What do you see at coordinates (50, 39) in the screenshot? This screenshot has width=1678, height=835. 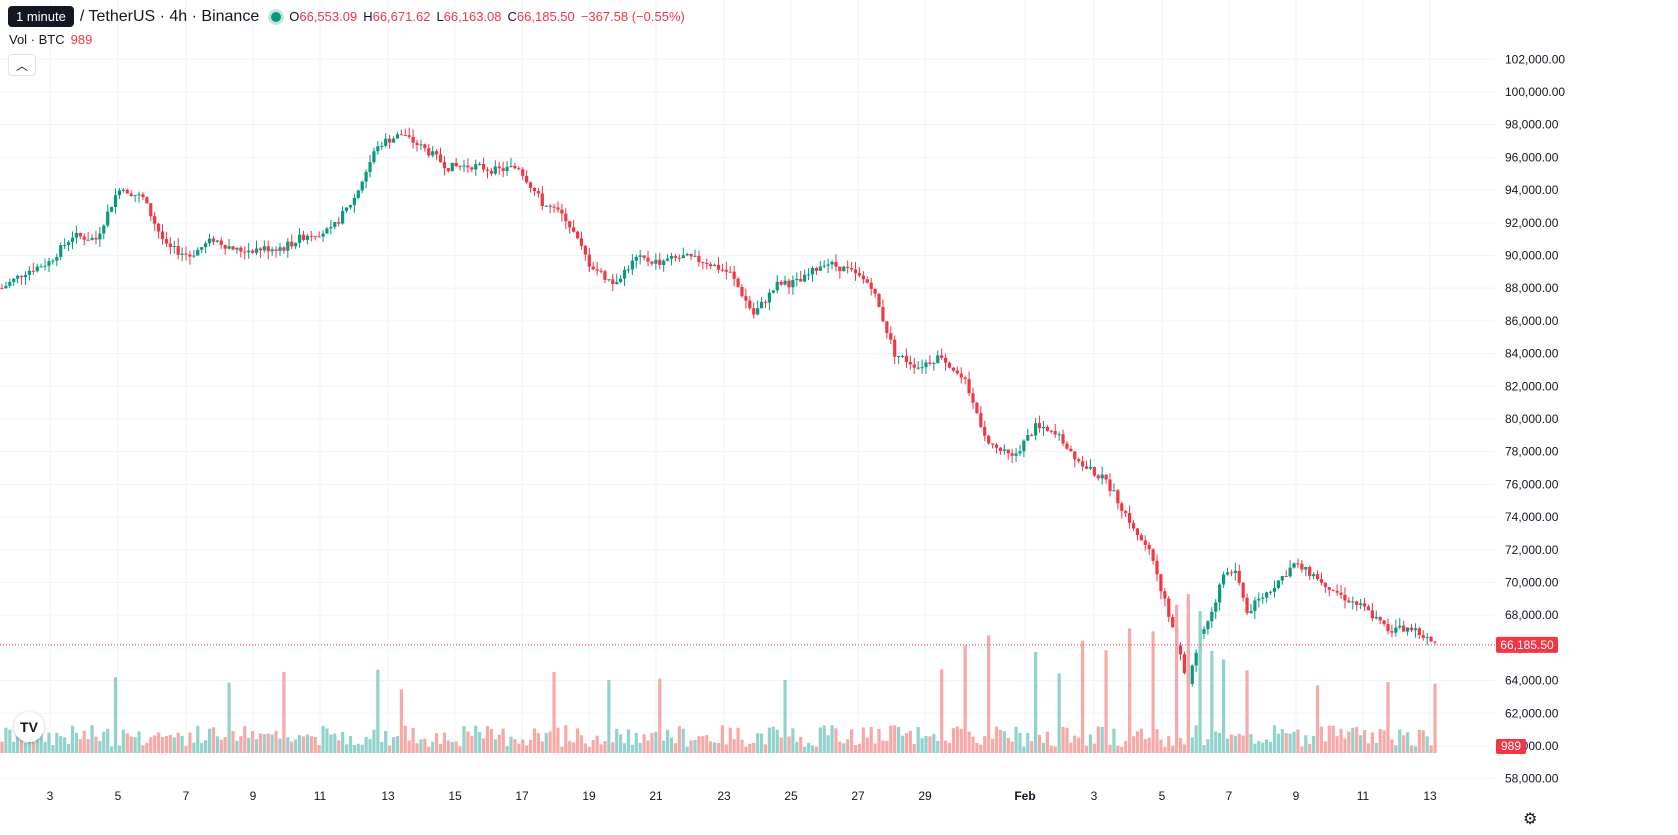 I see `volume-legend: Vol · BTC 989` at bounding box center [50, 39].